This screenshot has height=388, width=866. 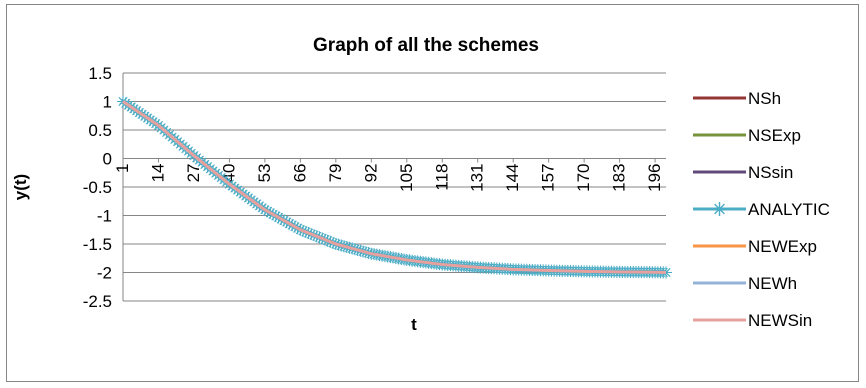 I want to click on legend-item-nsexp: NSExp, so click(x=747, y=135).